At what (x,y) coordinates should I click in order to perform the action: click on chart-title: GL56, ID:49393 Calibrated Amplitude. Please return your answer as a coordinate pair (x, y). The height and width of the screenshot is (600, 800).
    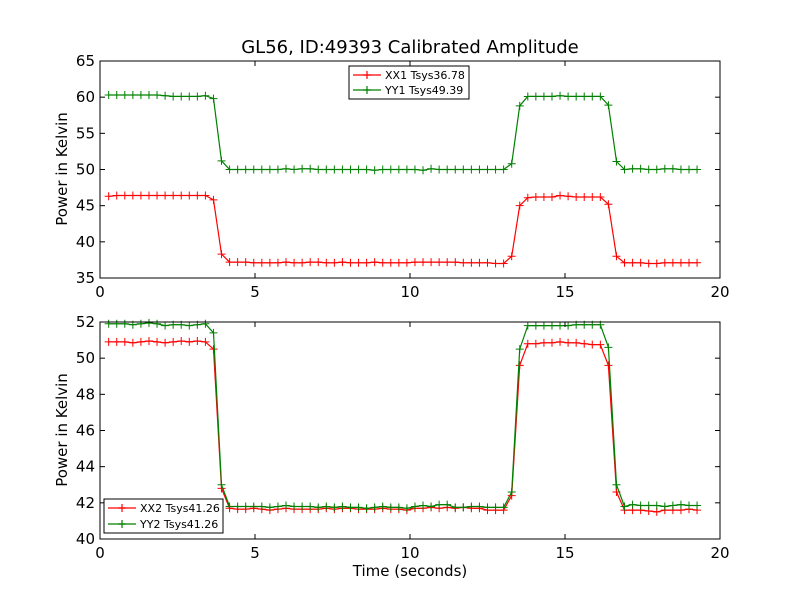
    Looking at the image, I should click on (410, 47).